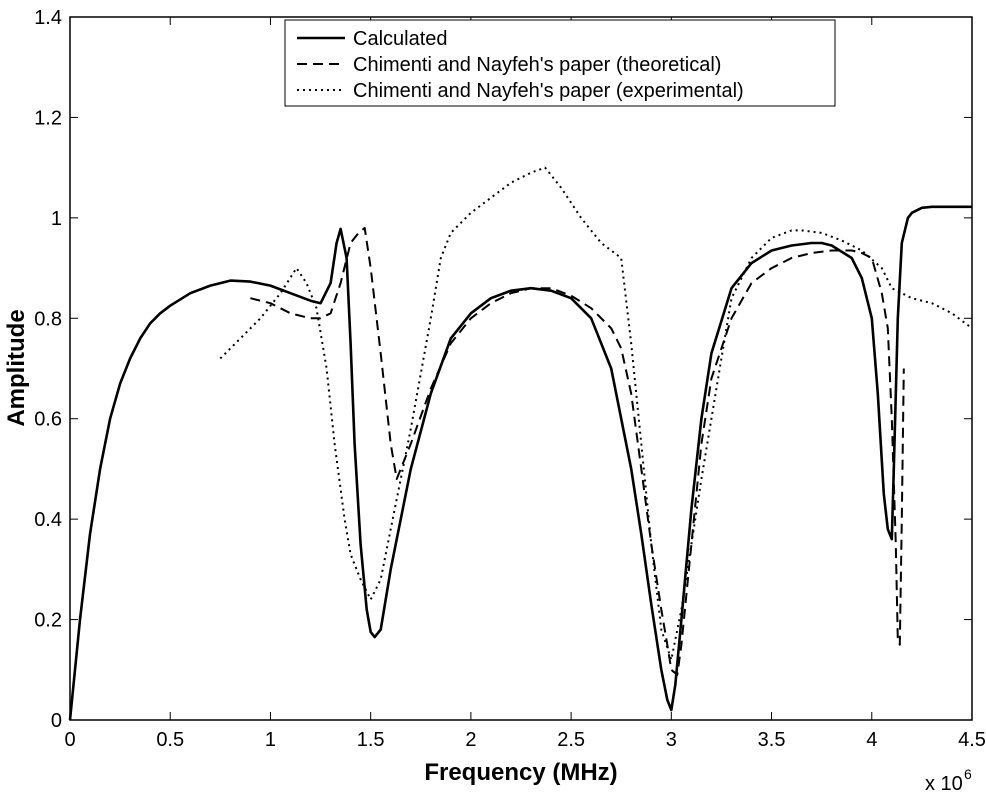 The image size is (986, 795). Describe the element at coordinates (944, 784) in the screenshot. I see `x-multiplier-base: x 10` at that location.